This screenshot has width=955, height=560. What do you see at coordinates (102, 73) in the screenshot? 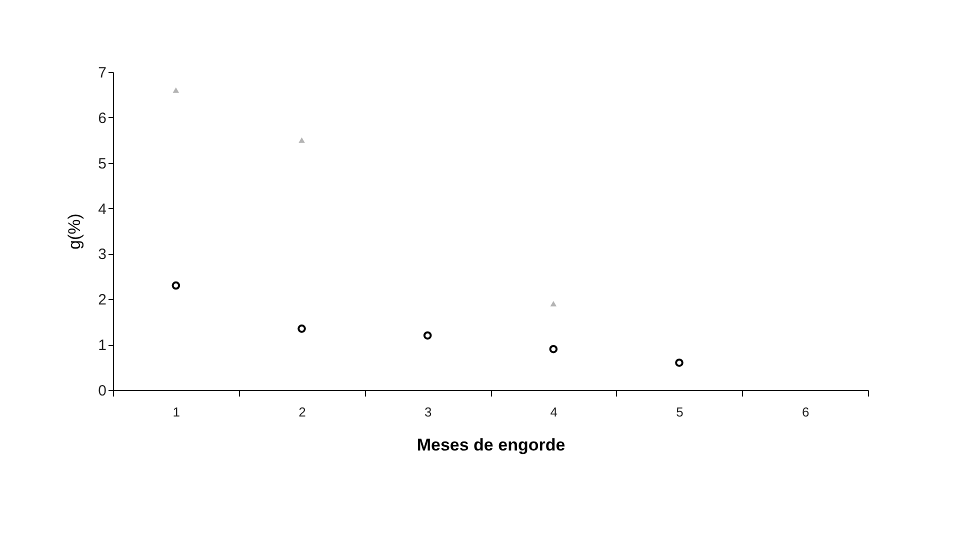
I see `y-tick-label: 7` at bounding box center [102, 73].